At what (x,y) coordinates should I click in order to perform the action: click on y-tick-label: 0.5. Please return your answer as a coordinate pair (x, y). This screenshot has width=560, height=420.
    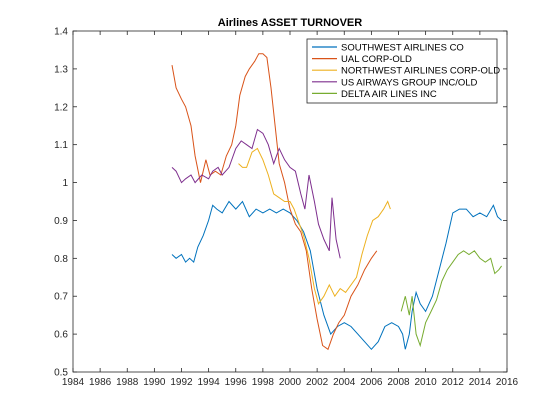
    Looking at the image, I should click on (61, 373).